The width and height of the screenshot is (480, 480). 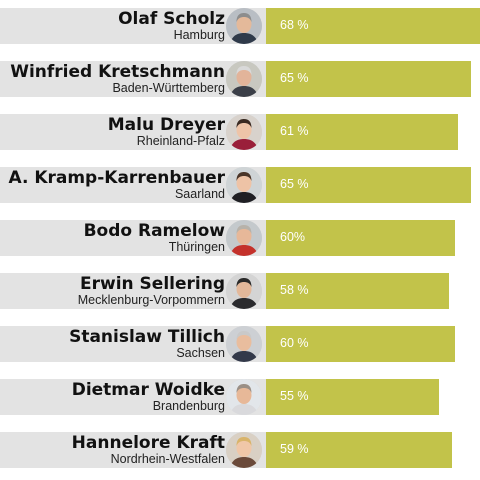 I want to click on politician-name: Dietmar Woidke, so click(x=148, y=390).